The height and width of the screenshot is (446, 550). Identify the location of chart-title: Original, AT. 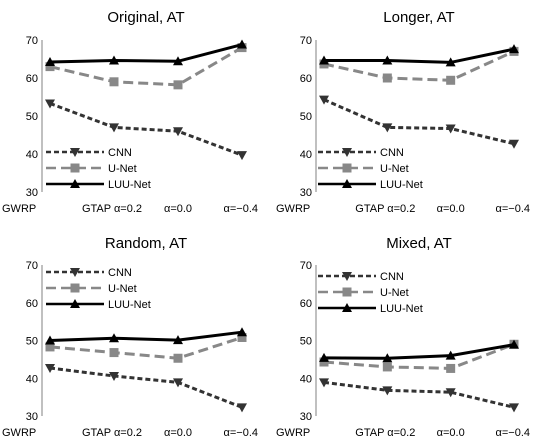
(145, 17).